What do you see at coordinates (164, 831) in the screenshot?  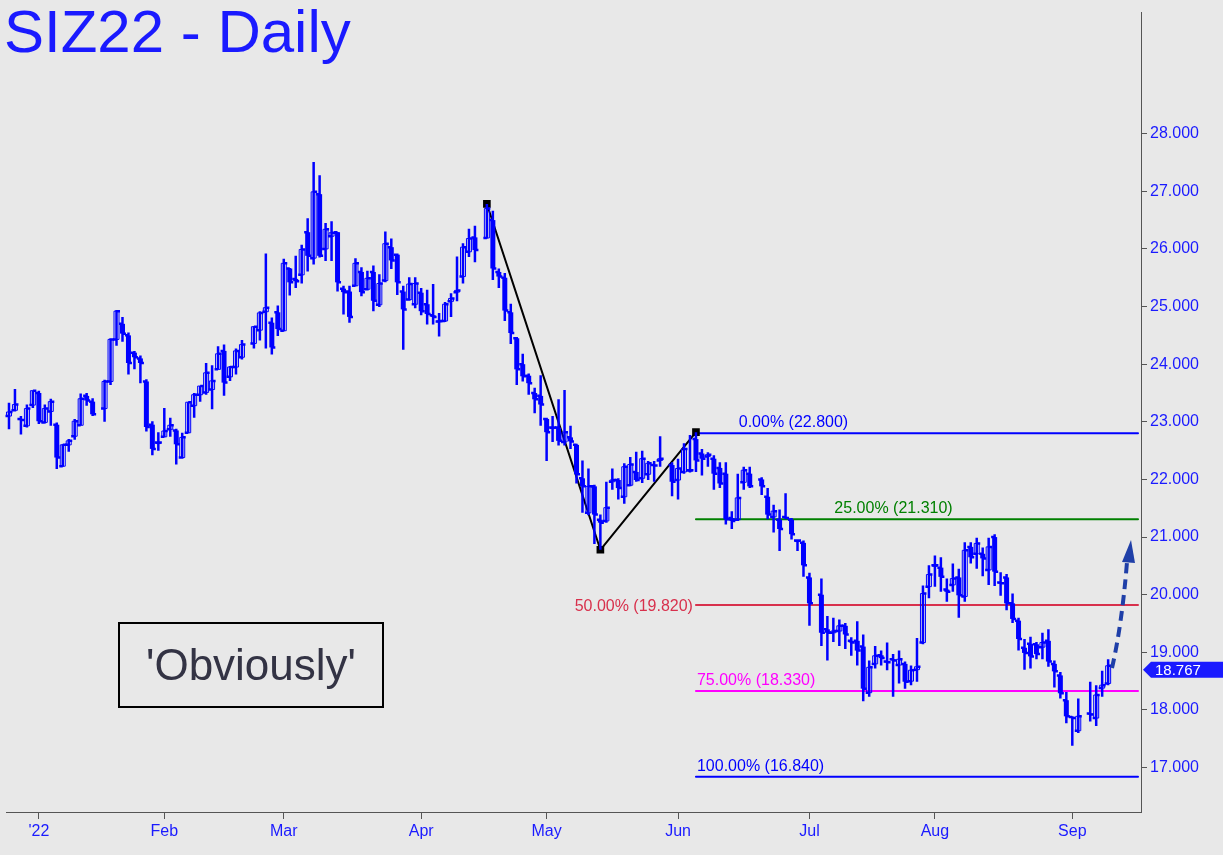 I see `x-tick-label: Feb` at bounding box center [164, 831].